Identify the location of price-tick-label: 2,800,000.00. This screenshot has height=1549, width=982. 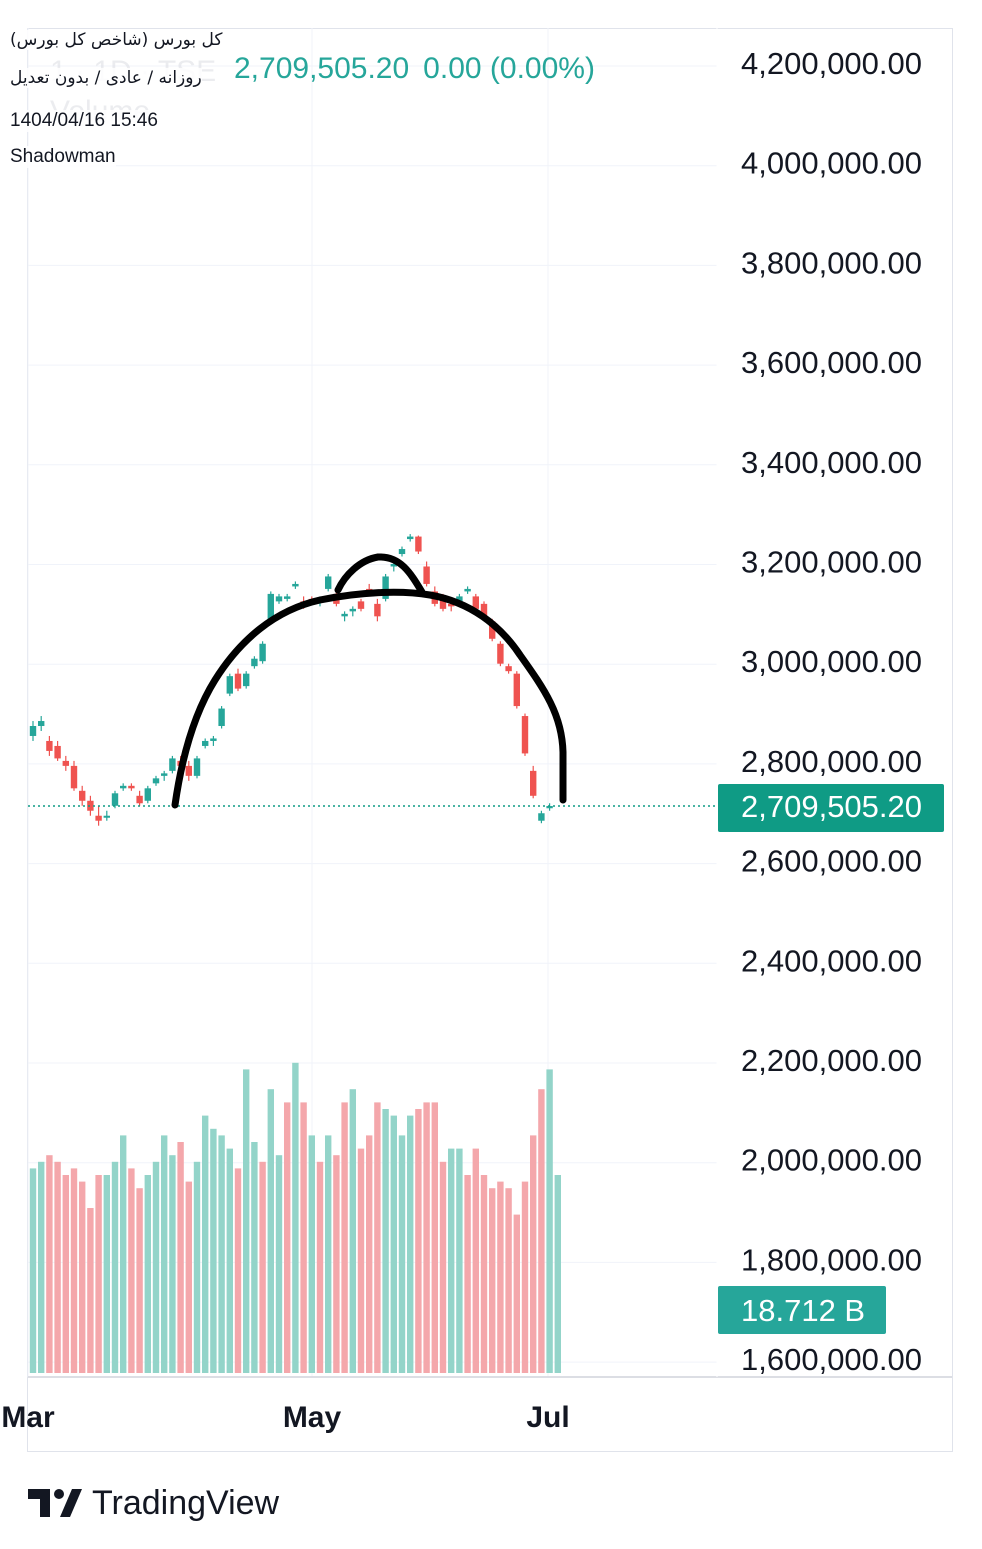
(831, 761).